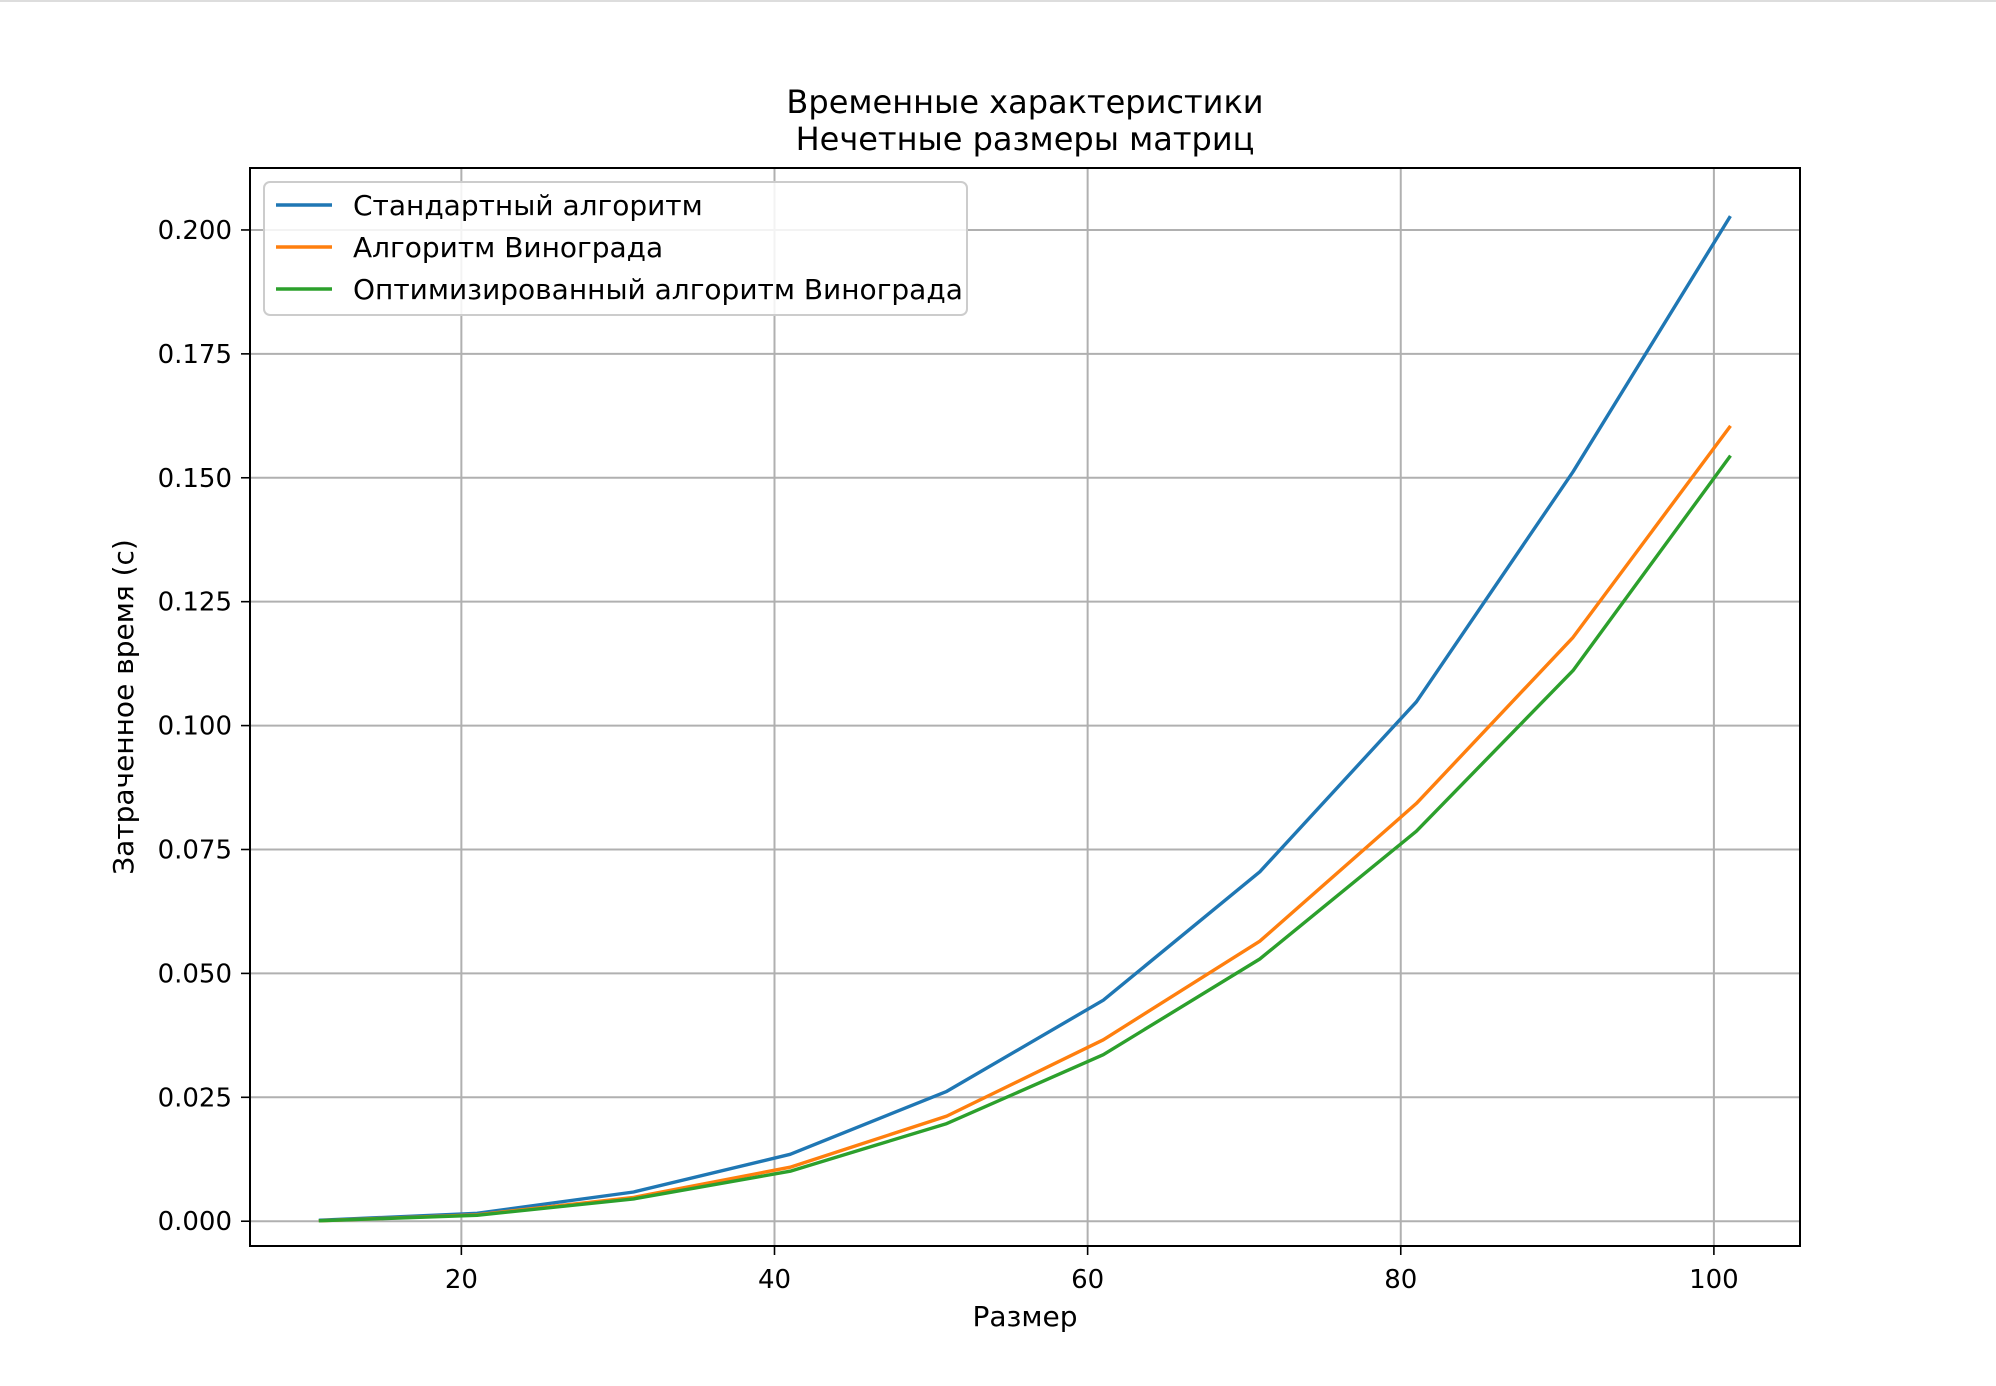 The width and height of the screenshot is (1996, 1386). Describe the element at coordinates (1087, 1280) in the screenshot. I see `x-tick-label: 60` at that location.